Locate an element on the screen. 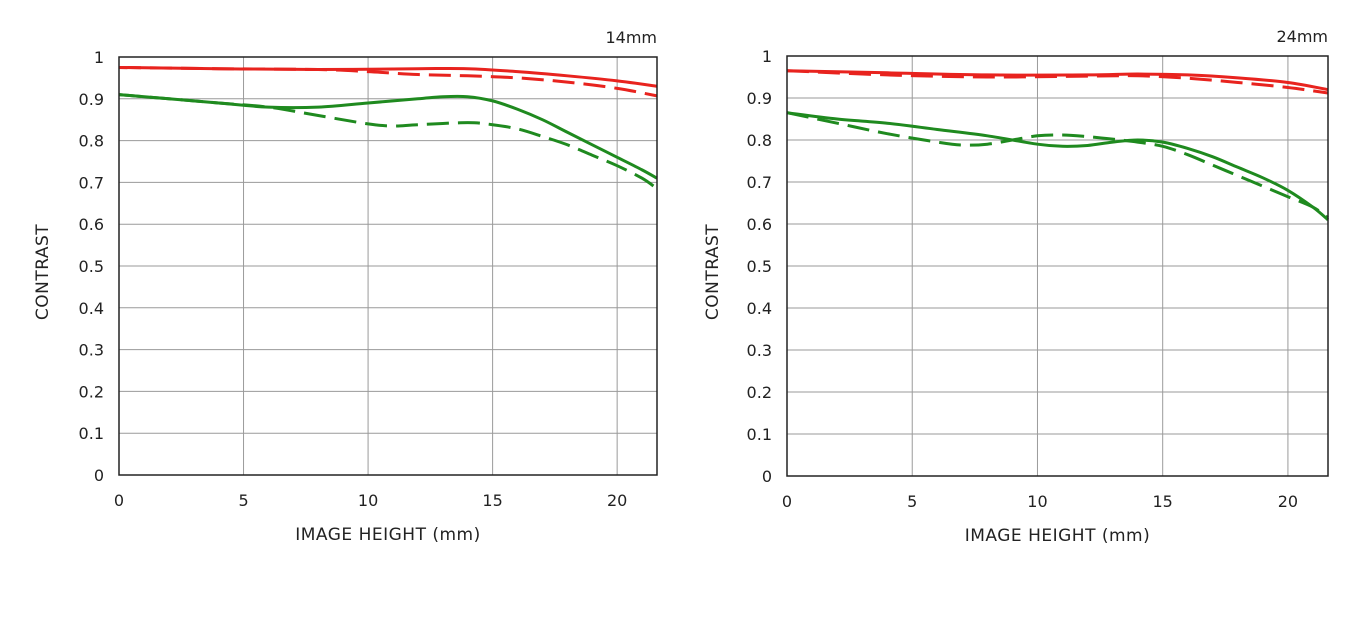 The height and width of the screenshot is (641, 1369). series-line-green-solid is located at coordinates (388, 136).